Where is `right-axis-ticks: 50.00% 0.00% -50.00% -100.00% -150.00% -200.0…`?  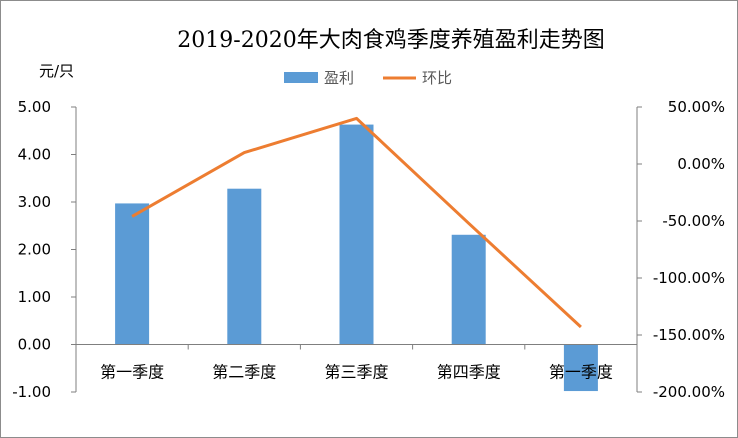 right-axis-ticks: 50.00% 0.00% -50.00% -100.00% -150.00% -200.0… is located at coordinates (681, 249).